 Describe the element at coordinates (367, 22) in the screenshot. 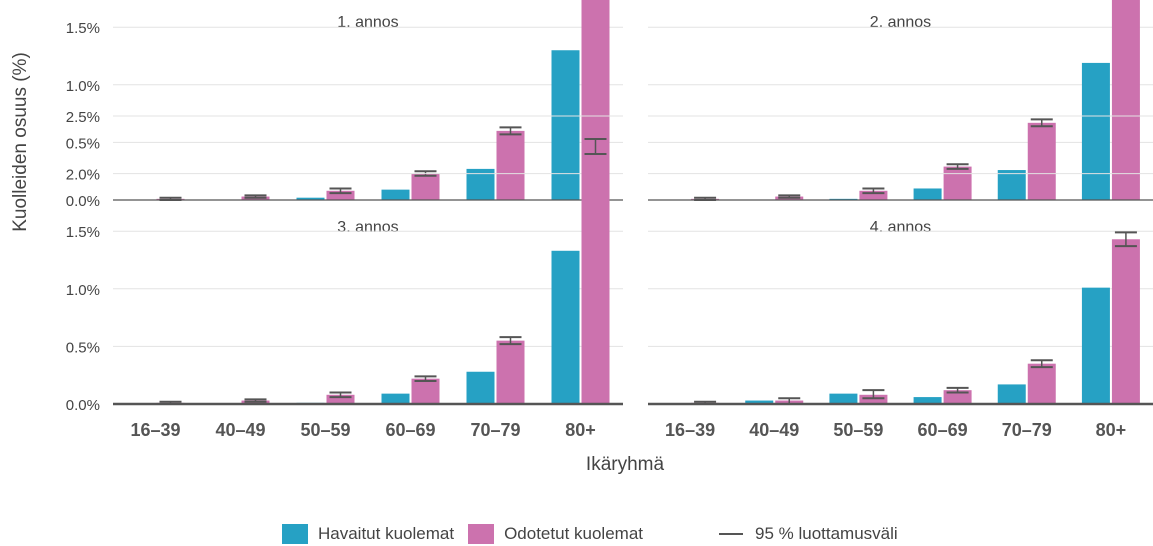

I see `panel-title: 1. annos` at that location.